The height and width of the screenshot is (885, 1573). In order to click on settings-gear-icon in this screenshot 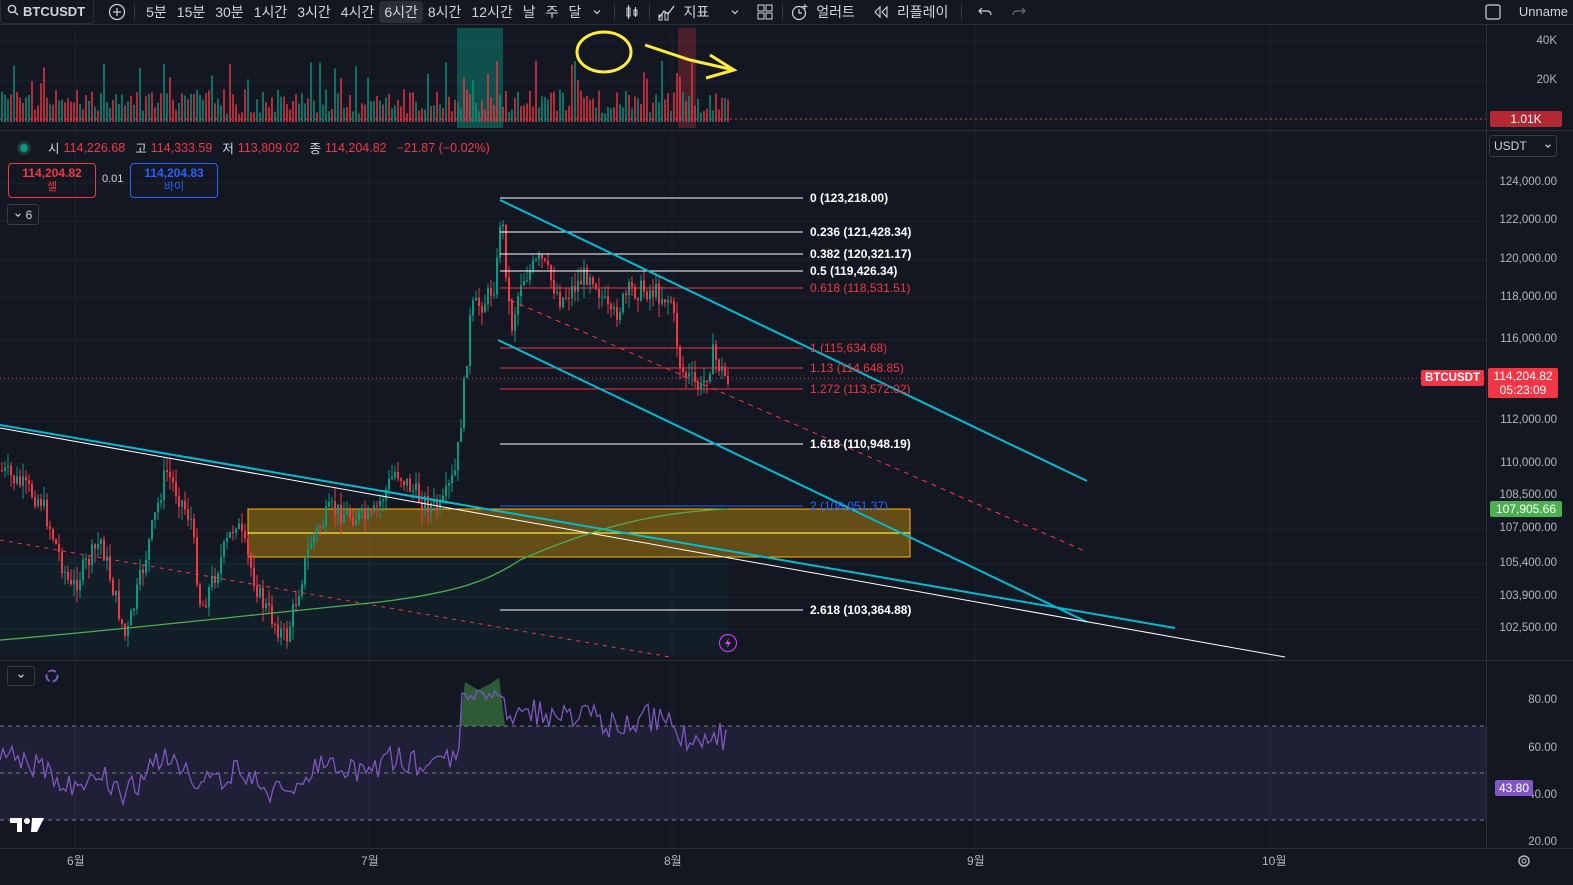, I will do `click(1524, 863)`.